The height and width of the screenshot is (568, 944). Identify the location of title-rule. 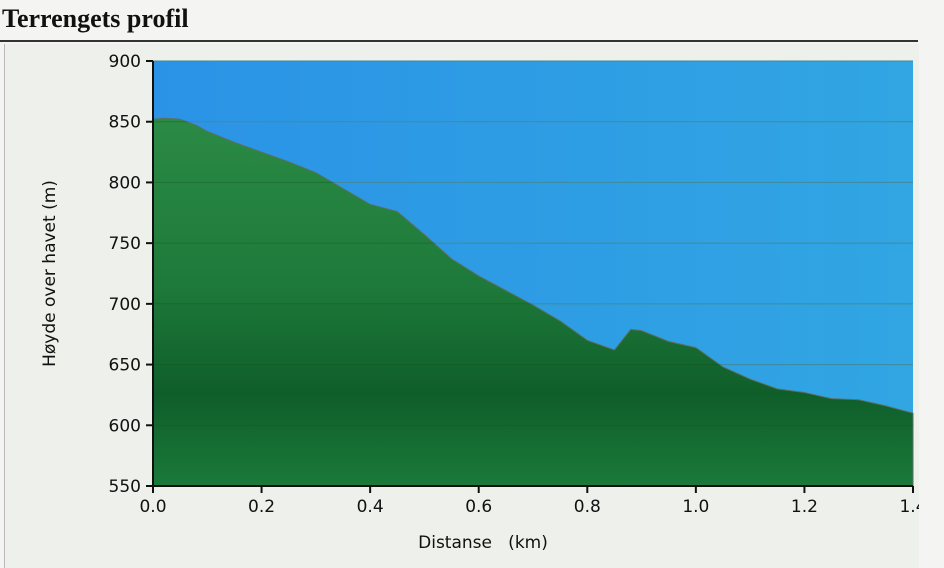
(459, 41).